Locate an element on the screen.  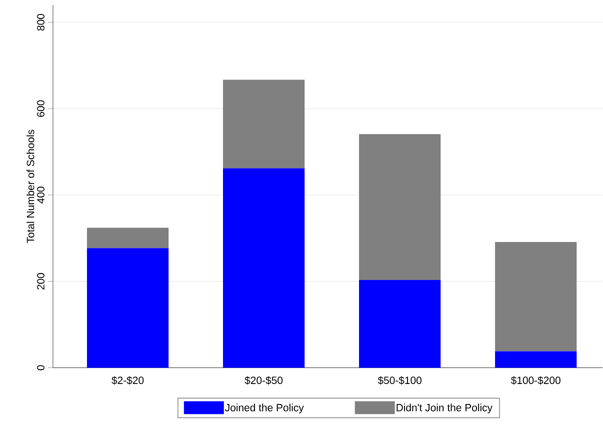
y-tick-label: 200 is located at coordinates (40, 281).